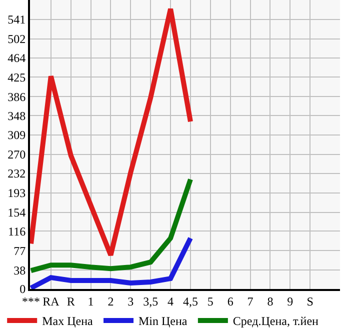 This screenshot has height=335, width=345. What do you see at coordinates (17, 135) in the screenshot?
I see `y-tick-label: 309` at bounding box center [17, 135].